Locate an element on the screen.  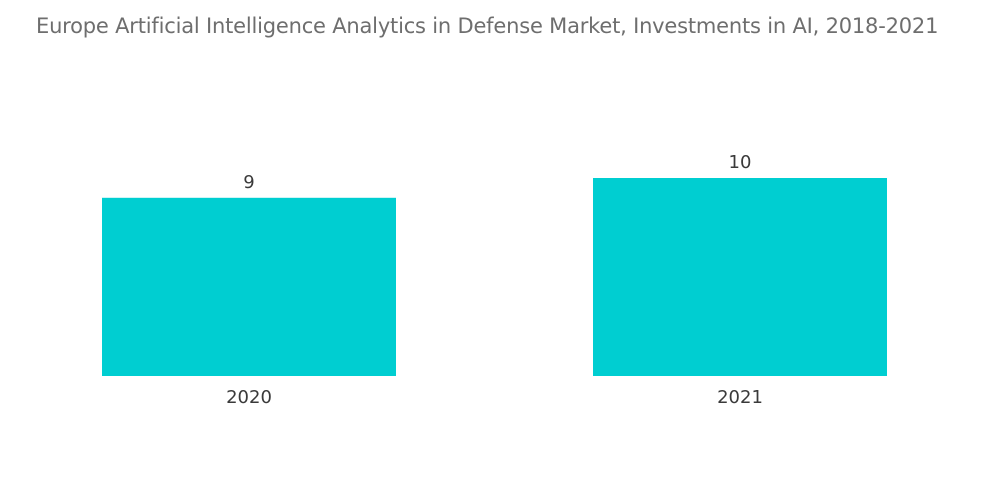
bar-2021 is located at coordinates (740, 277).